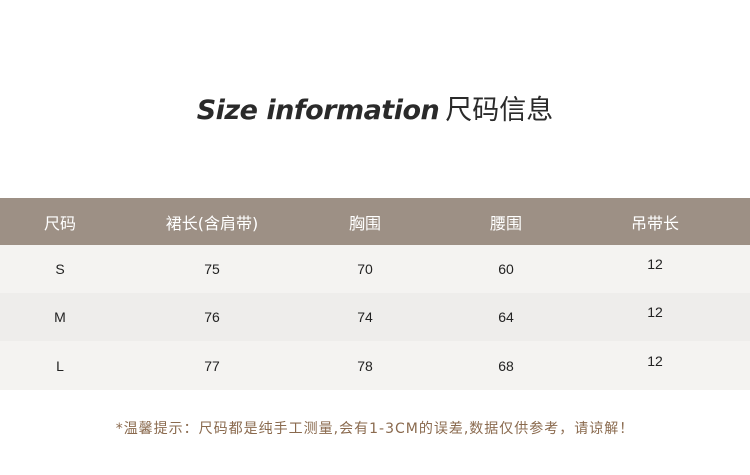 This screenshot has height=475, width=750. I want to click on cell-waist: 60, so click(506, 269).